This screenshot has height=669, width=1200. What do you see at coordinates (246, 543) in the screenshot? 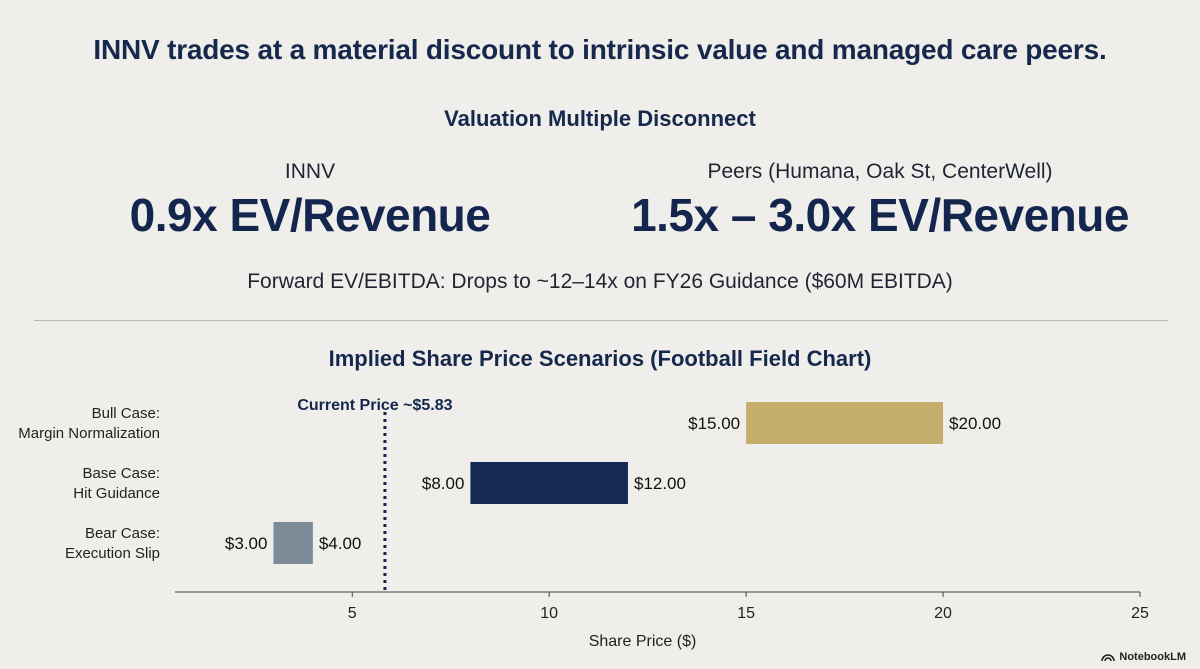
I see `range-low-label: $3.00` at bounding box center [246, 543].